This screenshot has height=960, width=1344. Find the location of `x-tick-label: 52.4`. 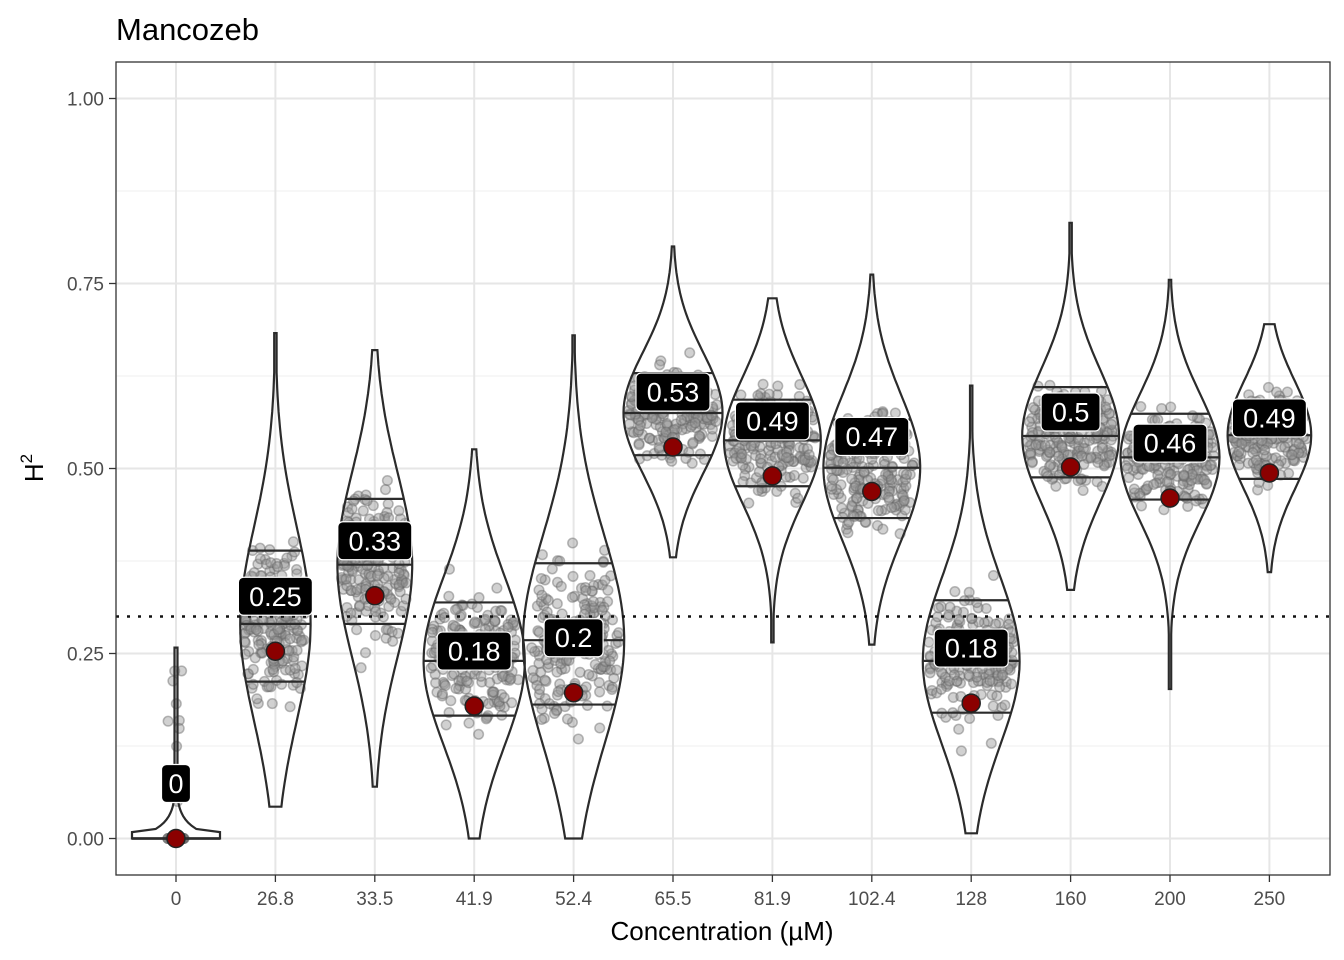

x-tick-label: 52.4 is located at coordinates (573, 899).